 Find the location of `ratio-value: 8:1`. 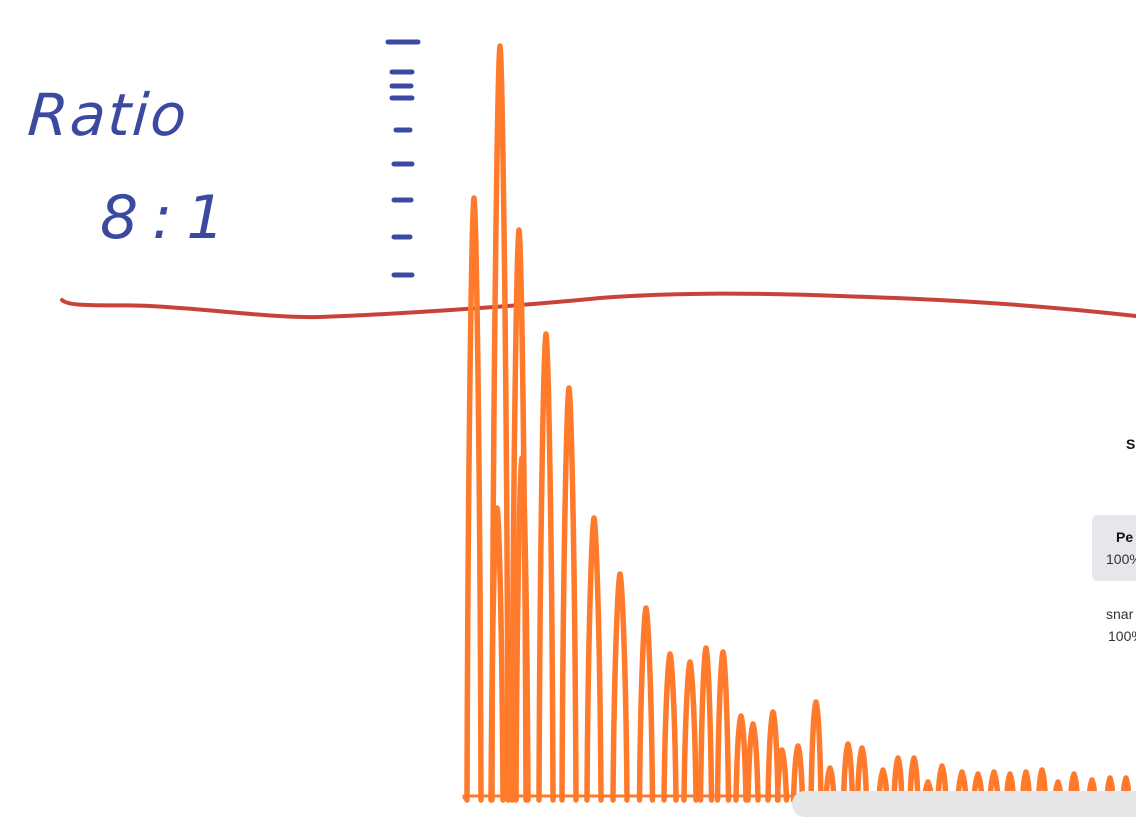

ratio-value: 8:1 is located at coordinates (169, 218).